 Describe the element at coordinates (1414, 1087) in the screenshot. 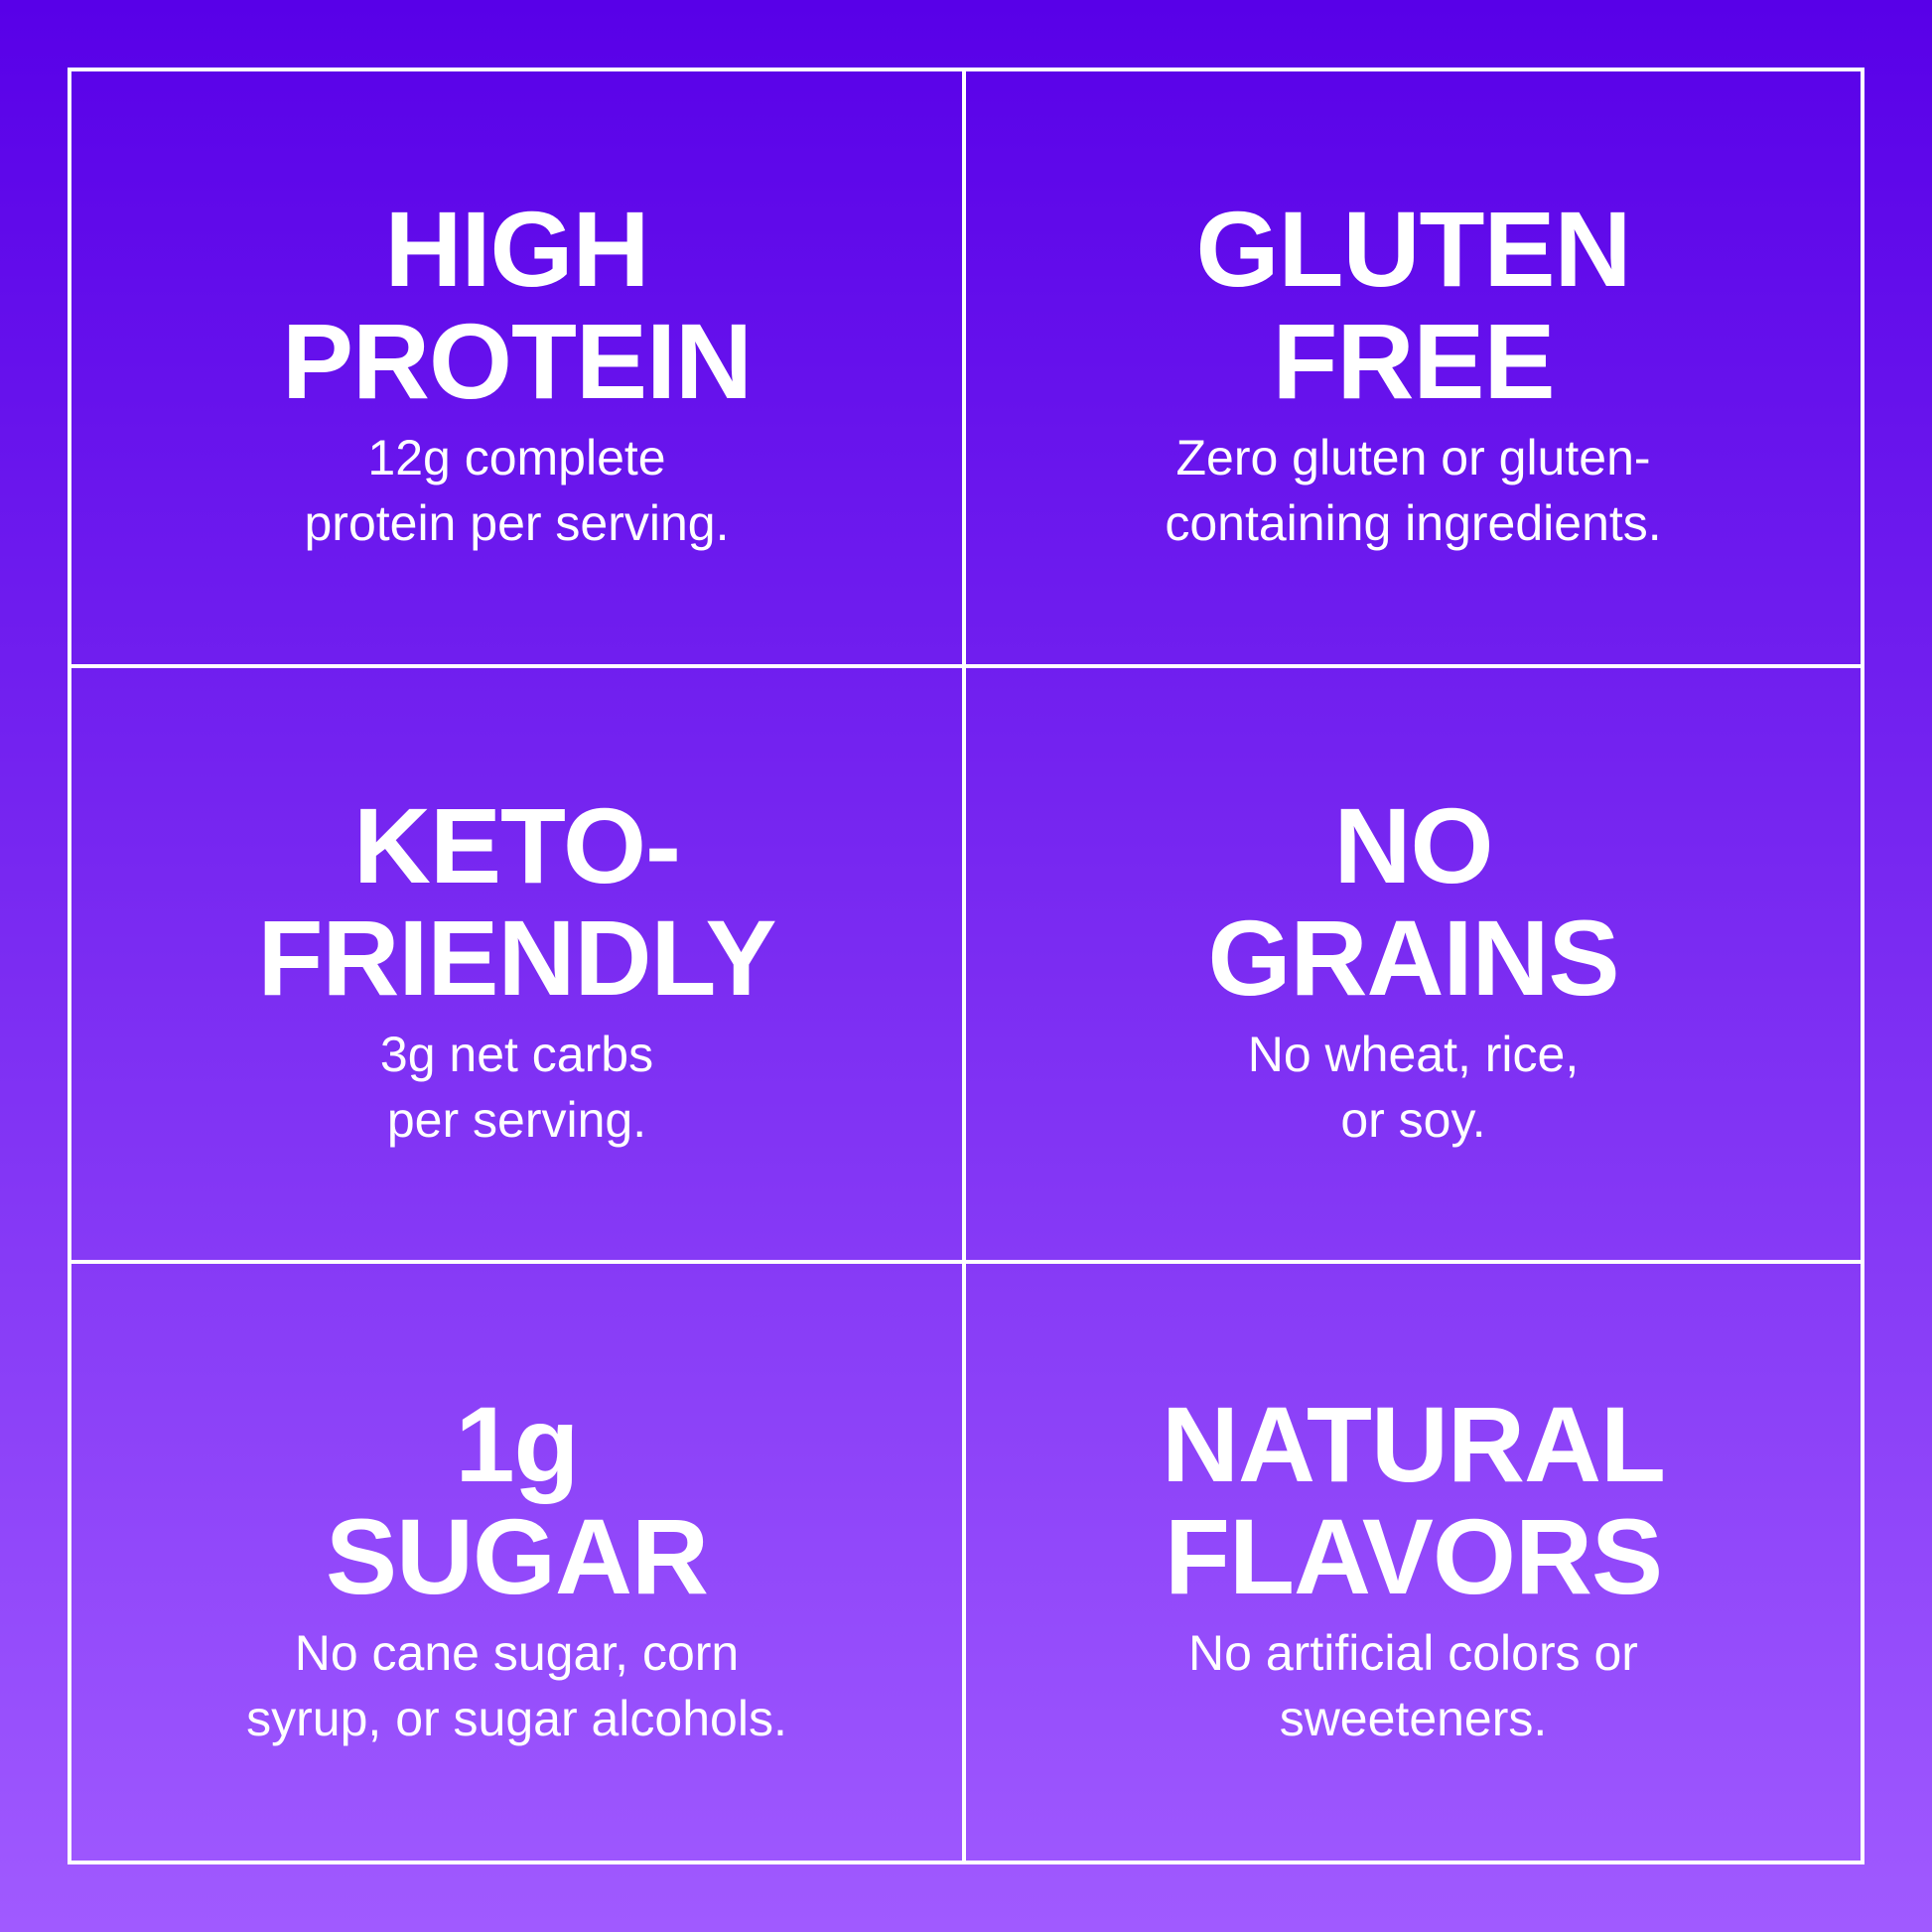

I see `feature-description: No wheat, rice, or soy.` at that location.